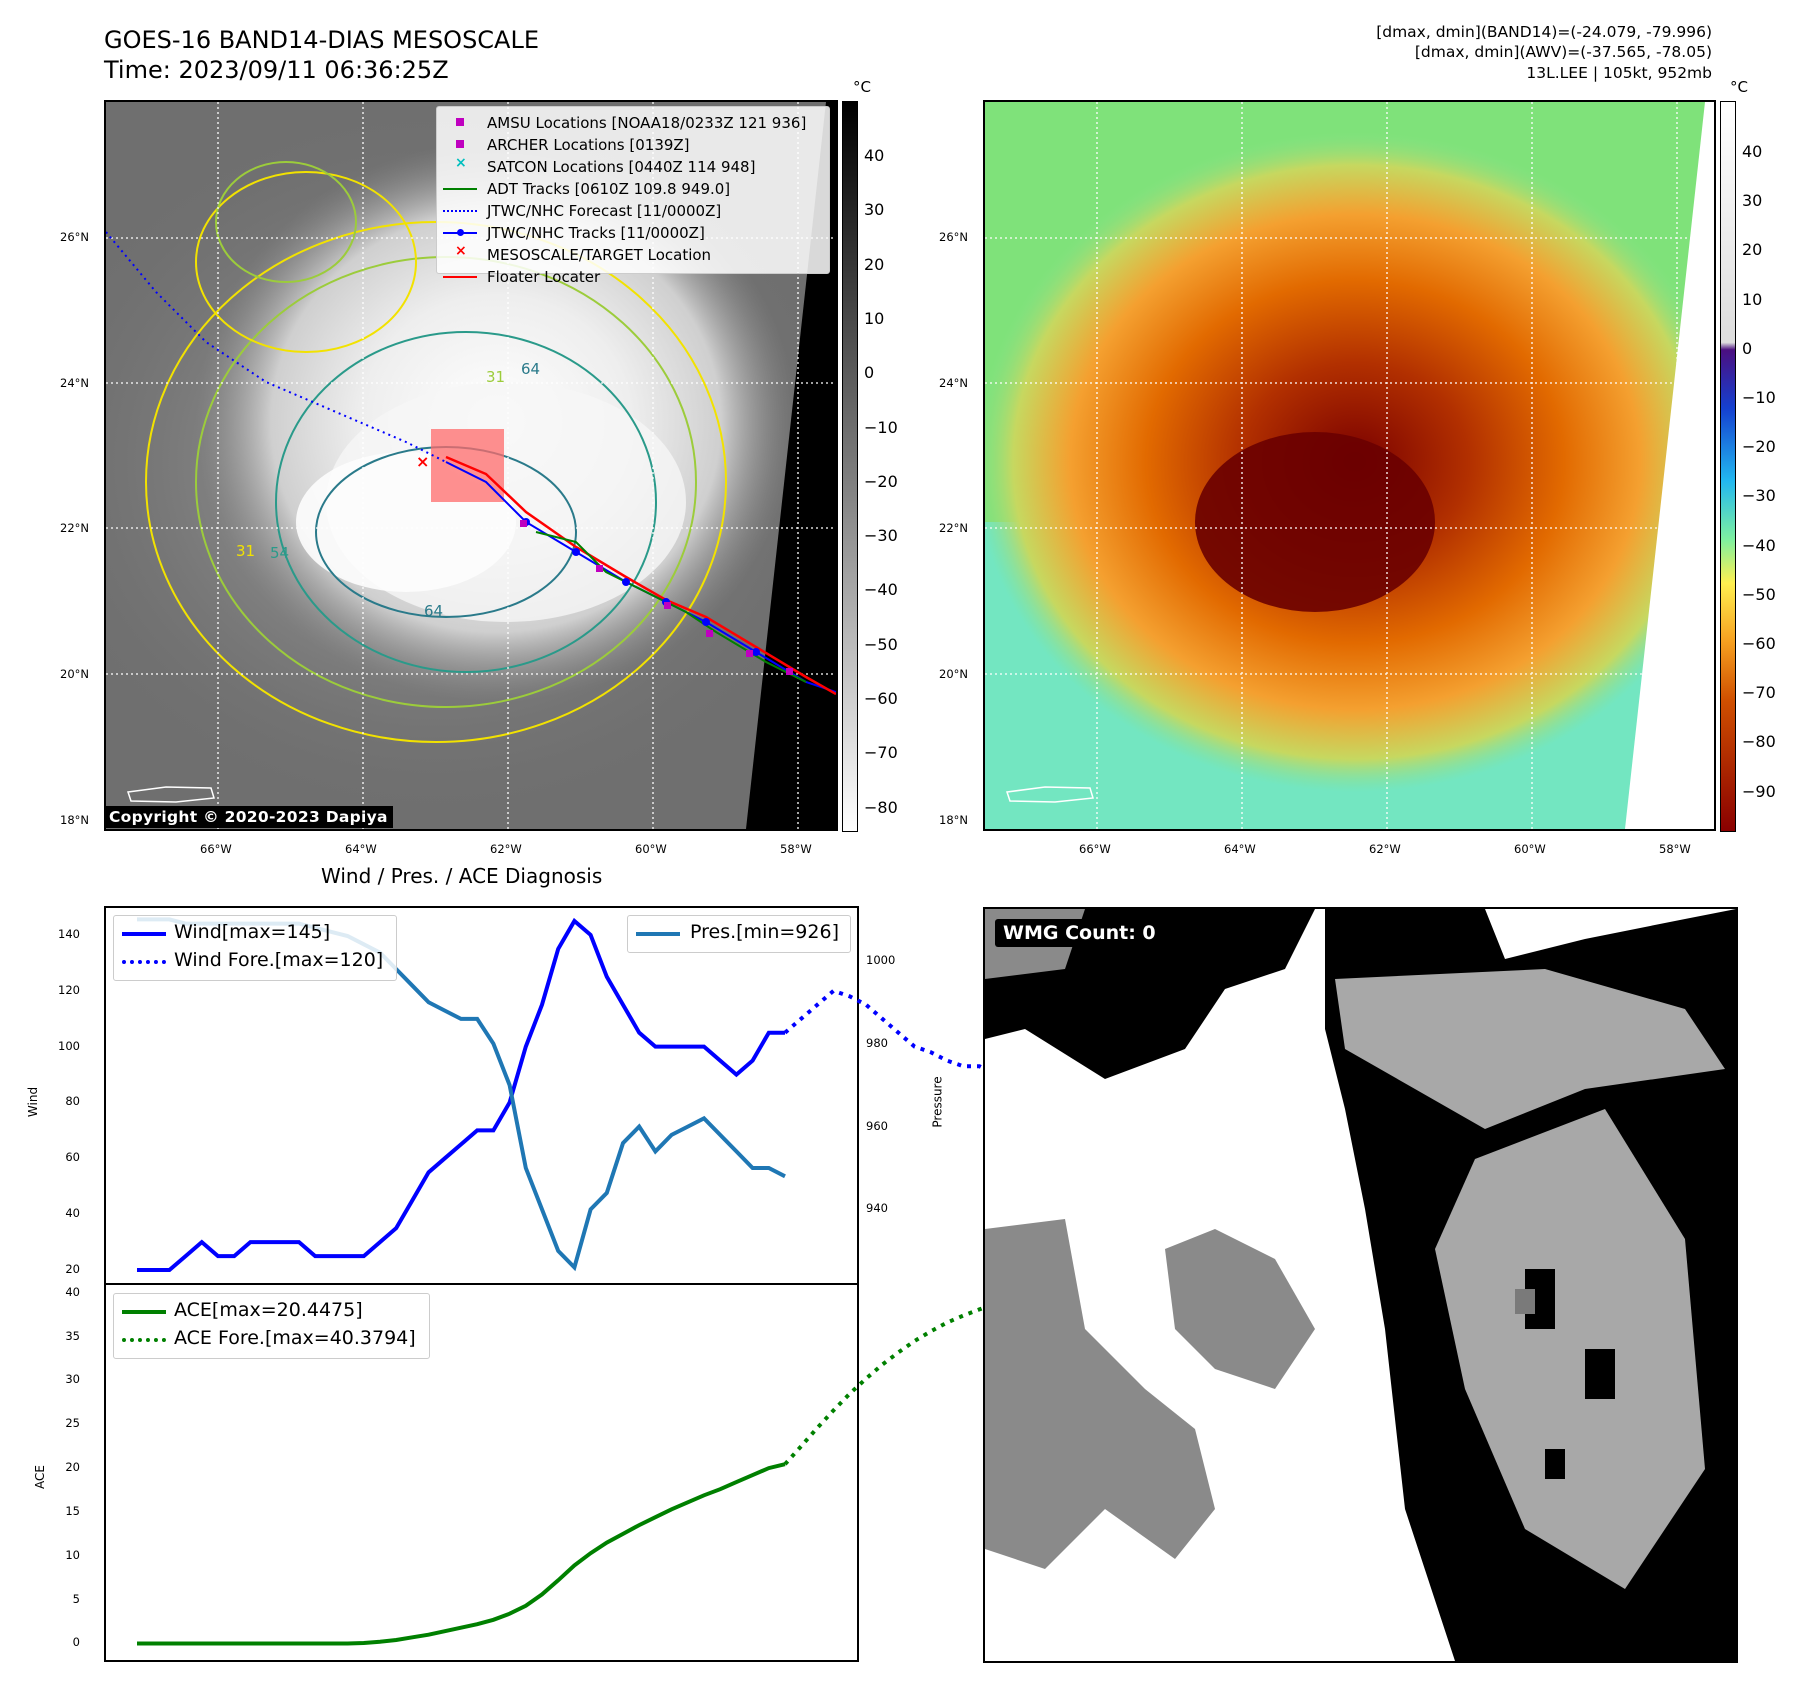 Image resolution: width=1797 pixels, height=1690 pixels. I want to click on axis-tick-label: 80, so click(72, 1101).